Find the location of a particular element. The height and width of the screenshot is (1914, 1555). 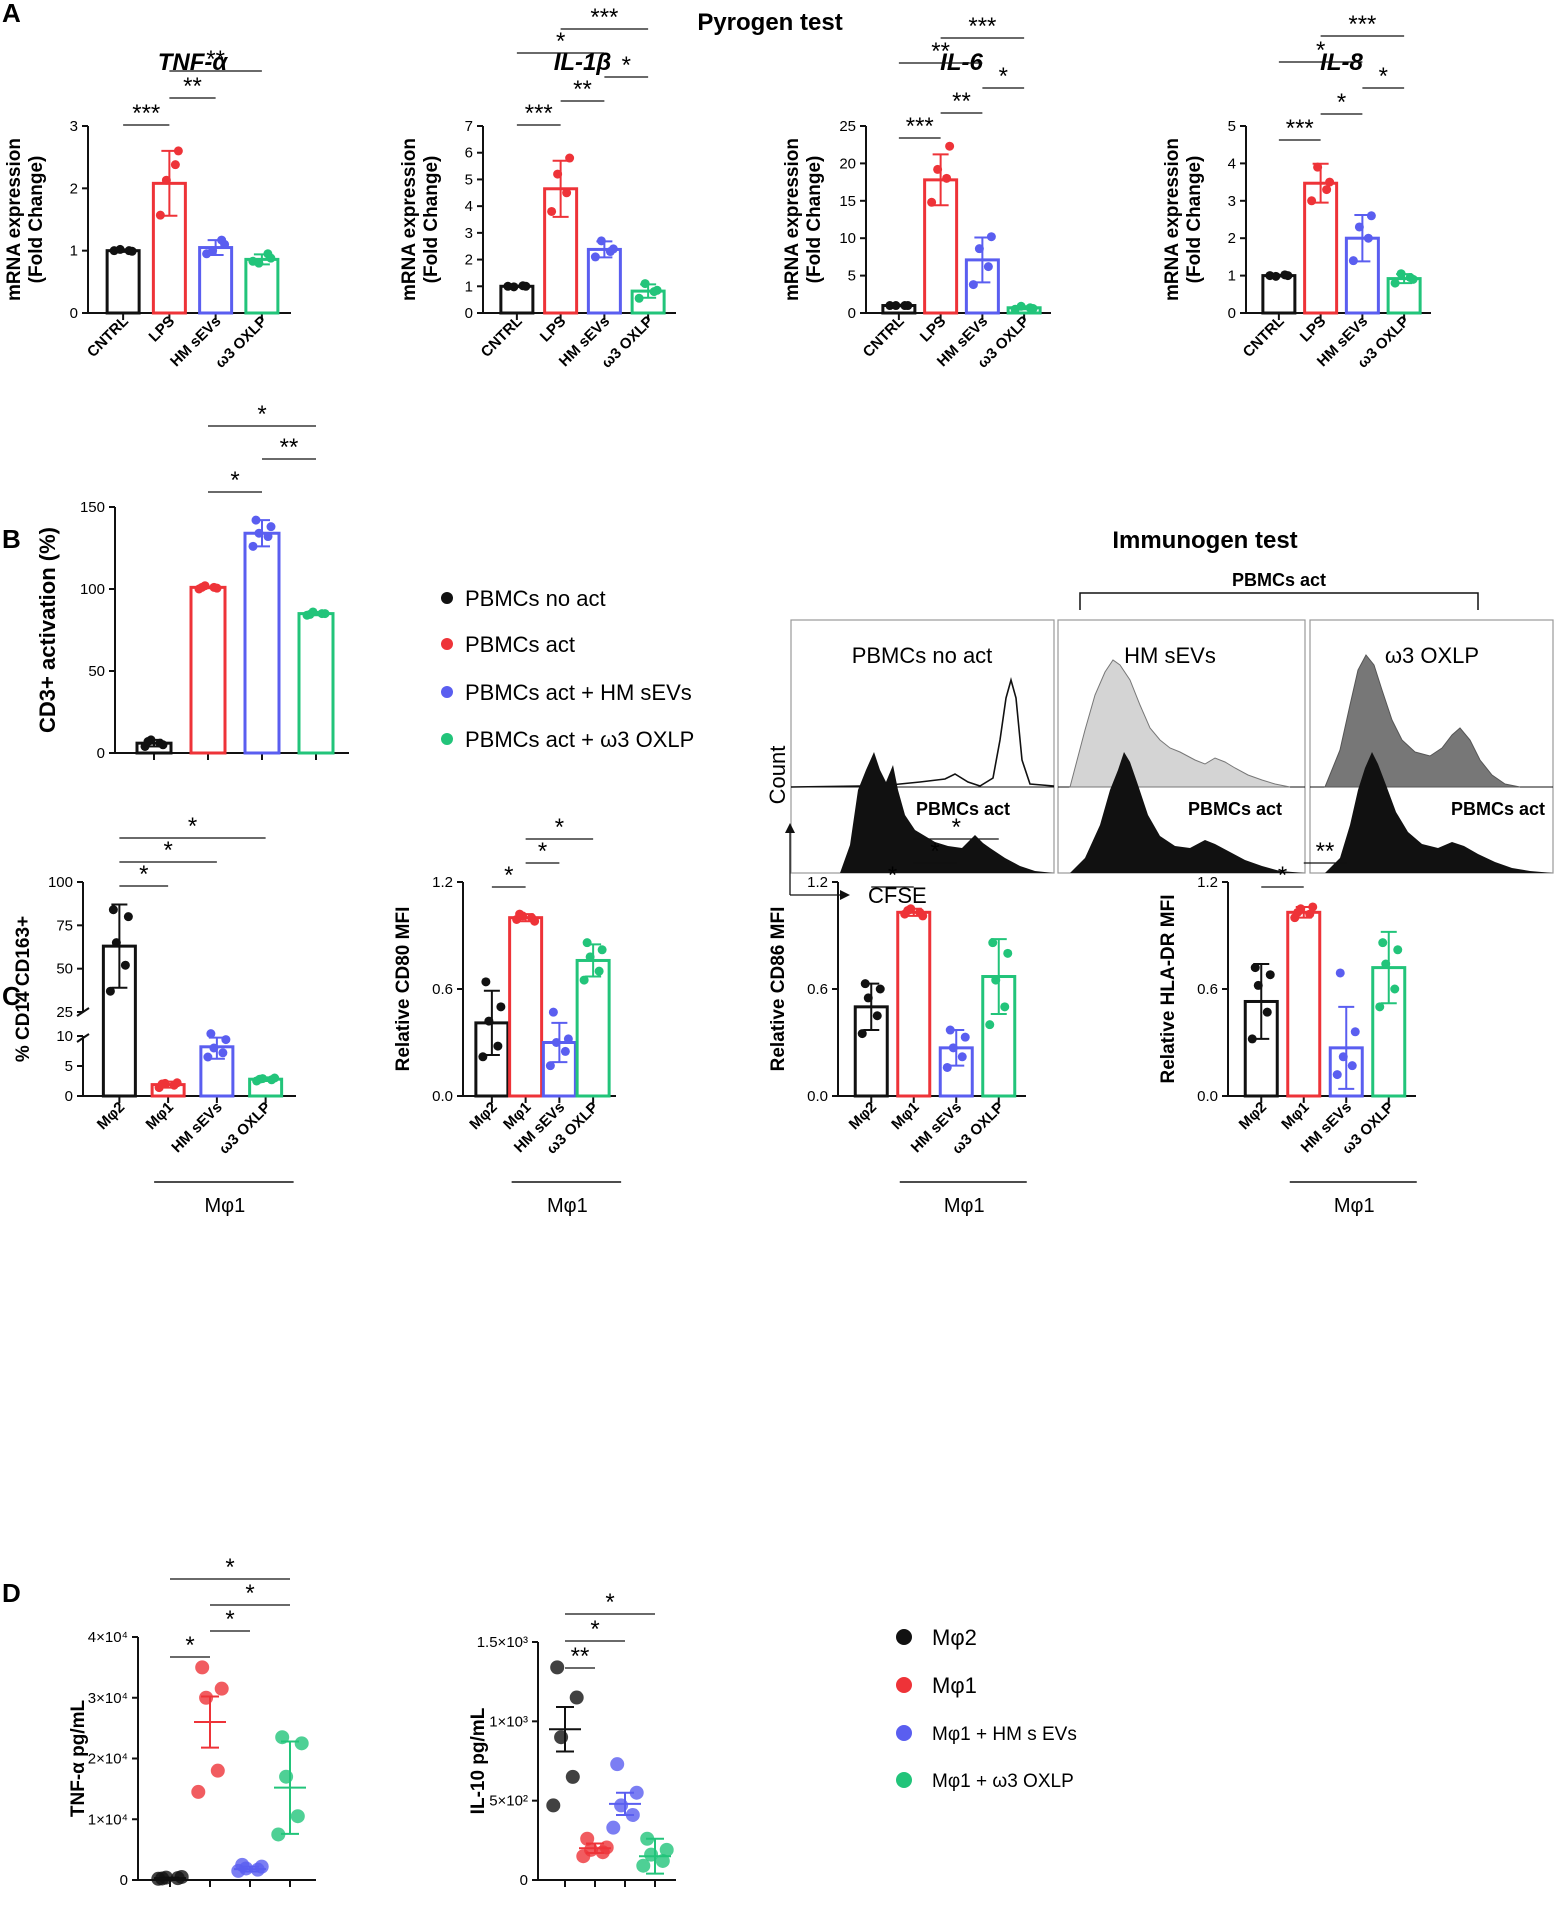

y-tick-label: 20 is located at coordinates (847, 163).